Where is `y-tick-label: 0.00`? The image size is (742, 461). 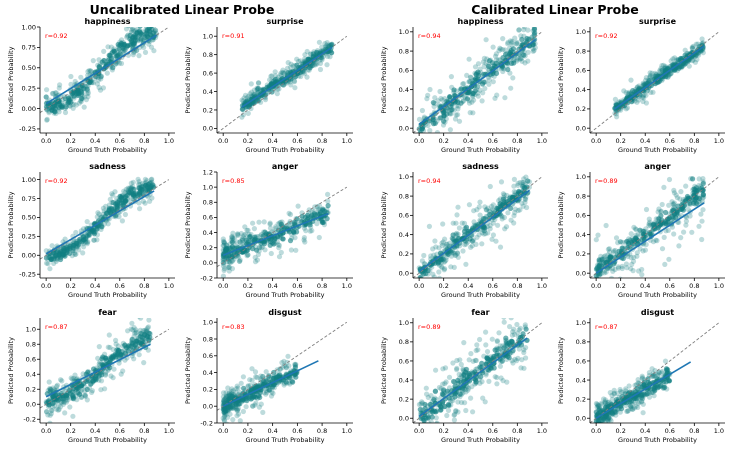
y-tick-label: 0.00 is located at coordinates (29, 109).